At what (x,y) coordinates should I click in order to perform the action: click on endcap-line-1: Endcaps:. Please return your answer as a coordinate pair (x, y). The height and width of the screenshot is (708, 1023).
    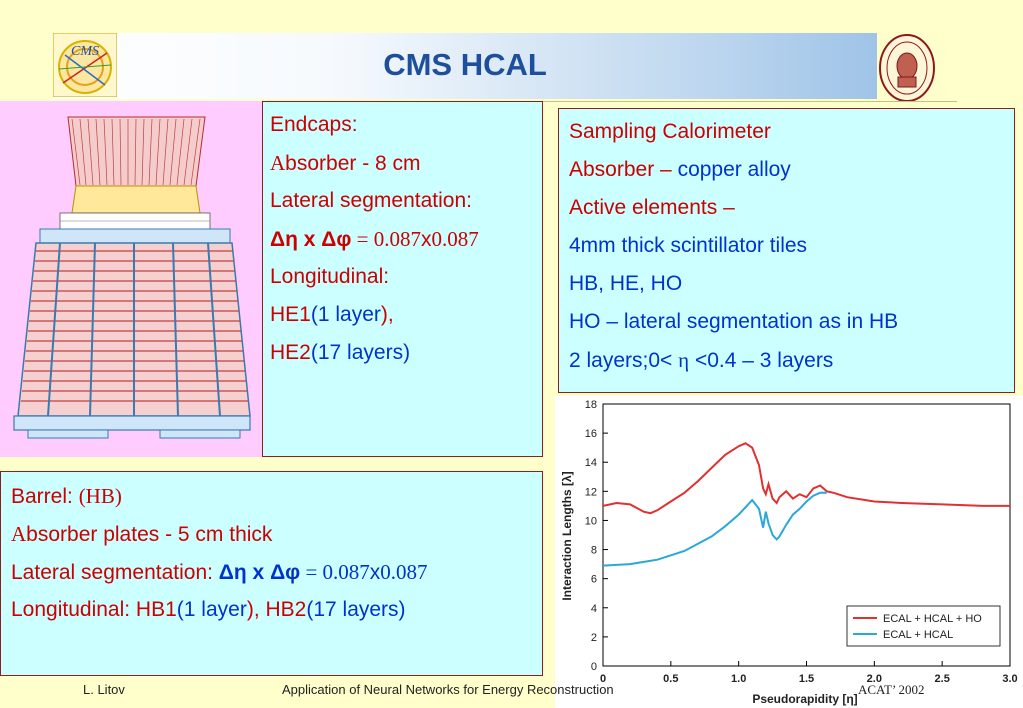
    Looking at the image, I should click on (314, 124).